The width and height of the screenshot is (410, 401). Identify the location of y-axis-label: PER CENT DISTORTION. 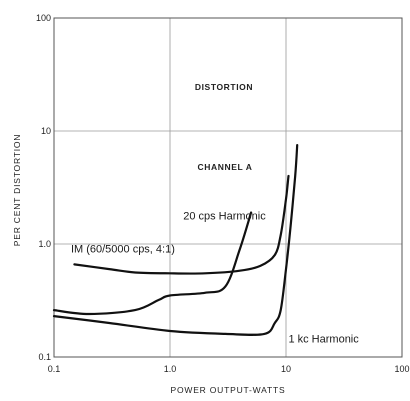
(17, 190).